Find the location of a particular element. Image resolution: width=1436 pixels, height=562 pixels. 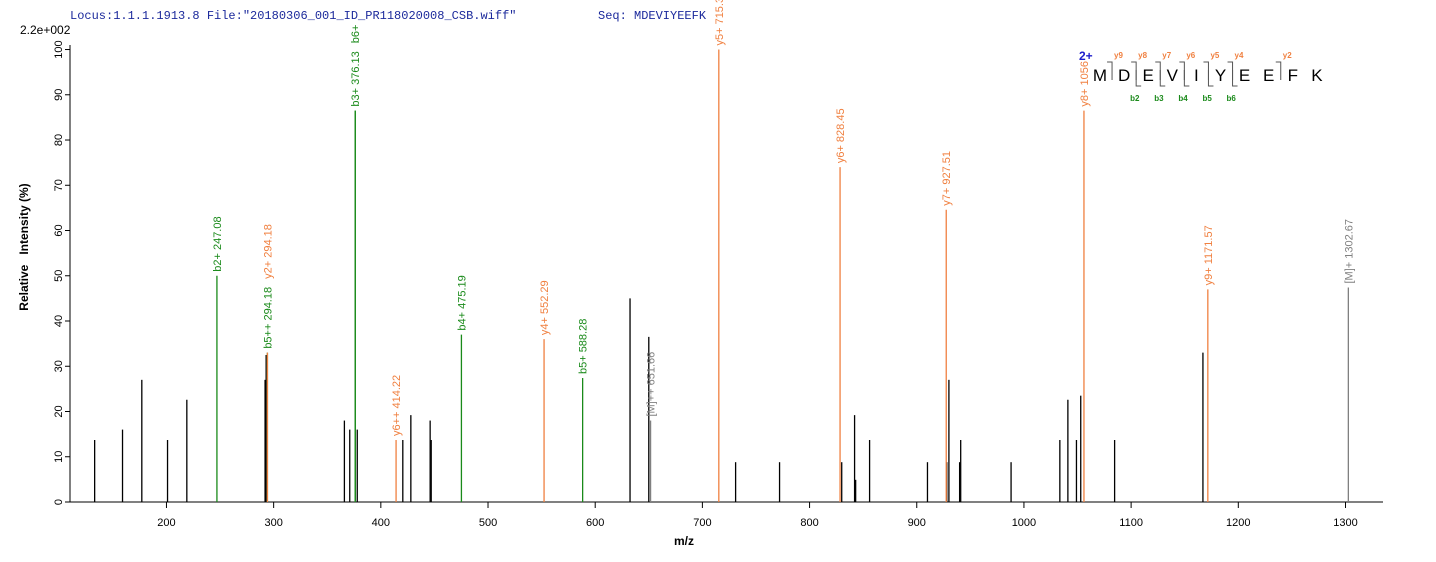

y-tick-label: 50 is located at coordinates (59, 276).